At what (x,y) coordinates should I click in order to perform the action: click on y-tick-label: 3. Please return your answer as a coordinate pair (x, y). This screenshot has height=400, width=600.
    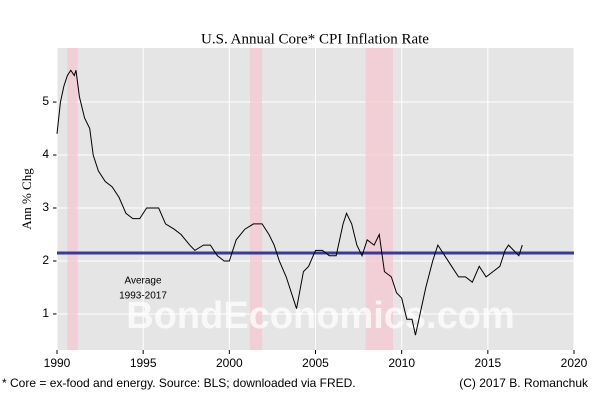
    Looking at the image, I should click on (45, 207).